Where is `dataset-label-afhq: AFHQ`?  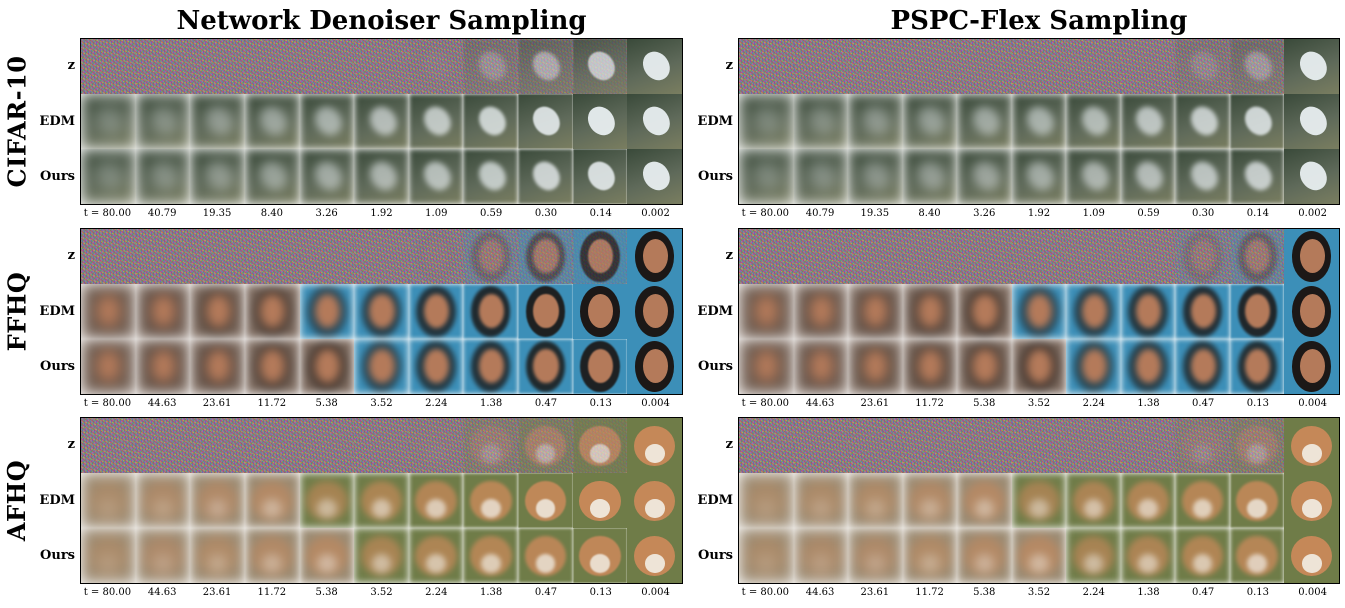
dataset-label-afhq: AFHQ is located at coordinates (17, 500).